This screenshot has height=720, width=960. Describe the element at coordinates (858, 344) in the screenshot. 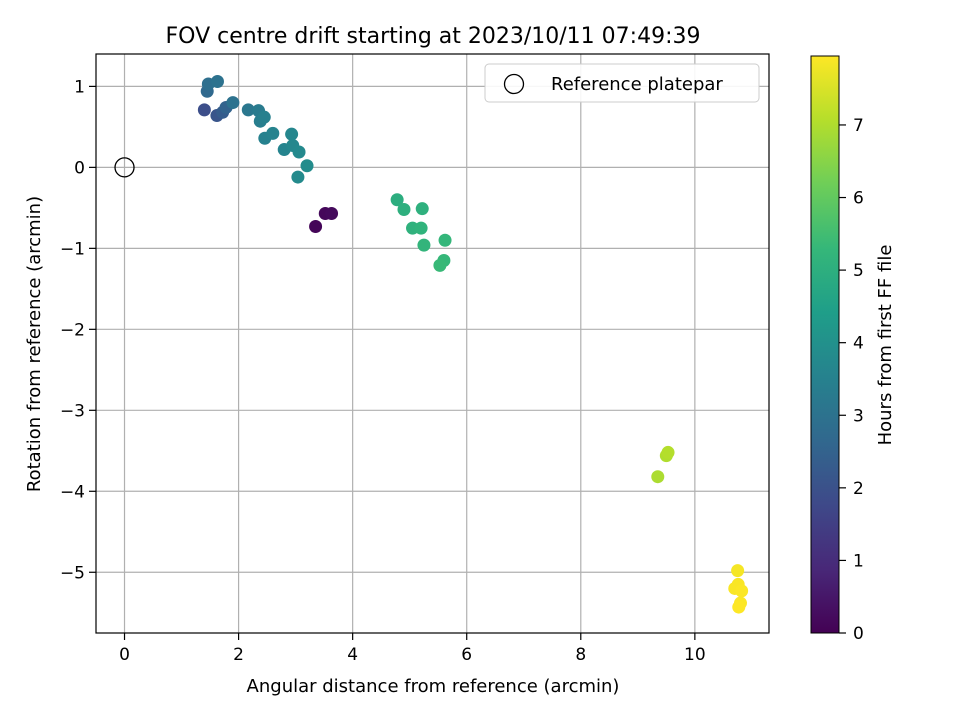

I see `colorbar-tick-label: 4` at that location.